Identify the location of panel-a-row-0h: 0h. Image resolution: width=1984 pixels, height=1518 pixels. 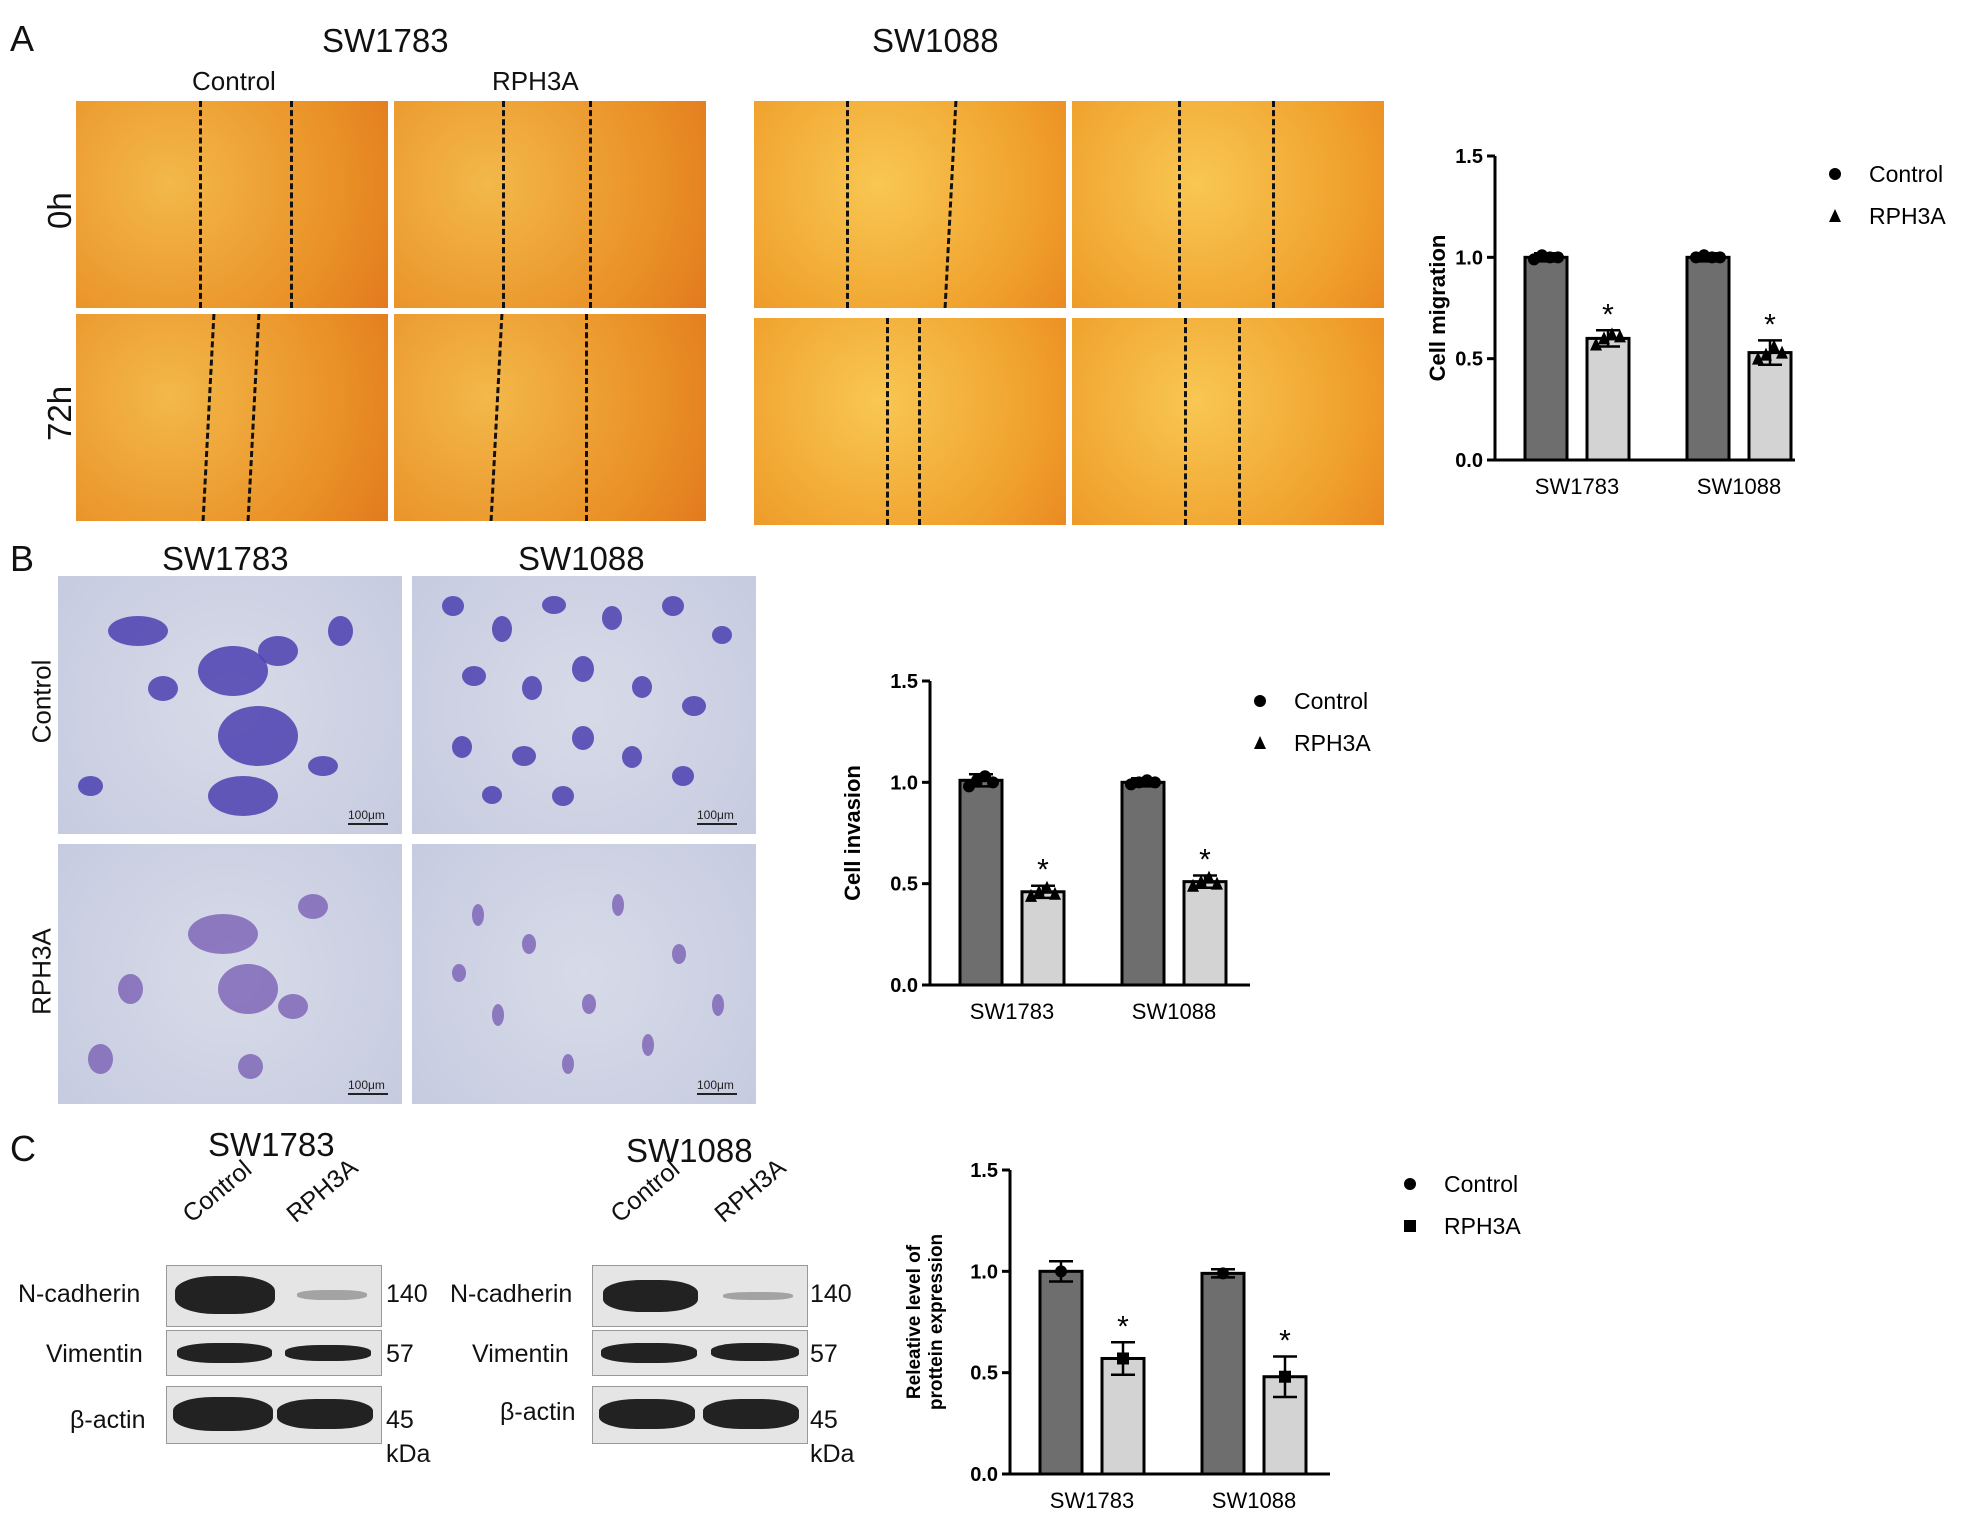
(59, 210).